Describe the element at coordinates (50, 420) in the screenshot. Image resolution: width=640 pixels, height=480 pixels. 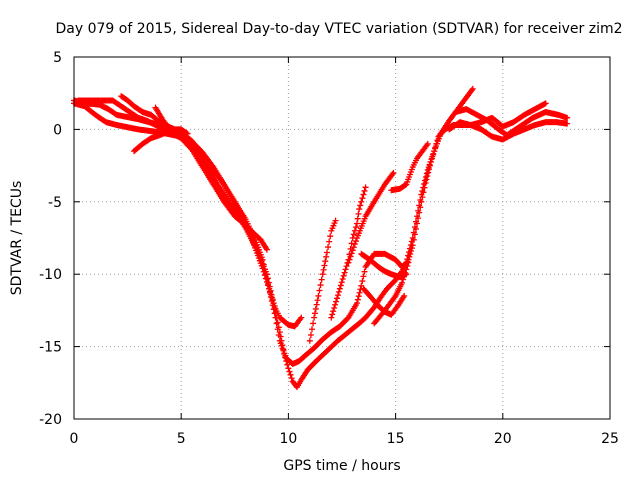
I see `y-tick-label: -20` at that location.